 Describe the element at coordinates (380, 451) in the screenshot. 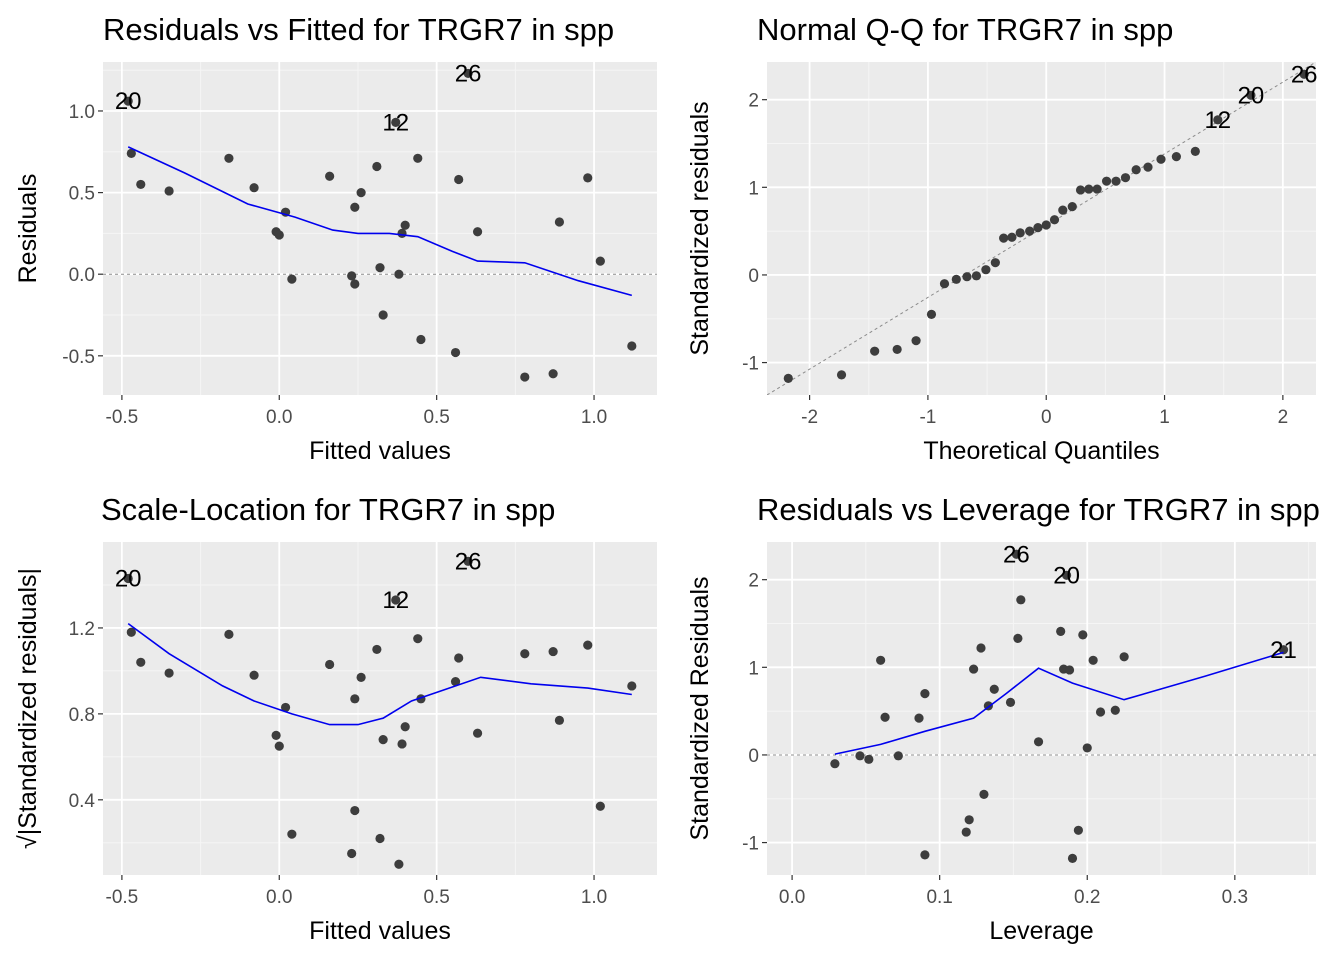

I see `x-axis-label: Fitted values` at that location.